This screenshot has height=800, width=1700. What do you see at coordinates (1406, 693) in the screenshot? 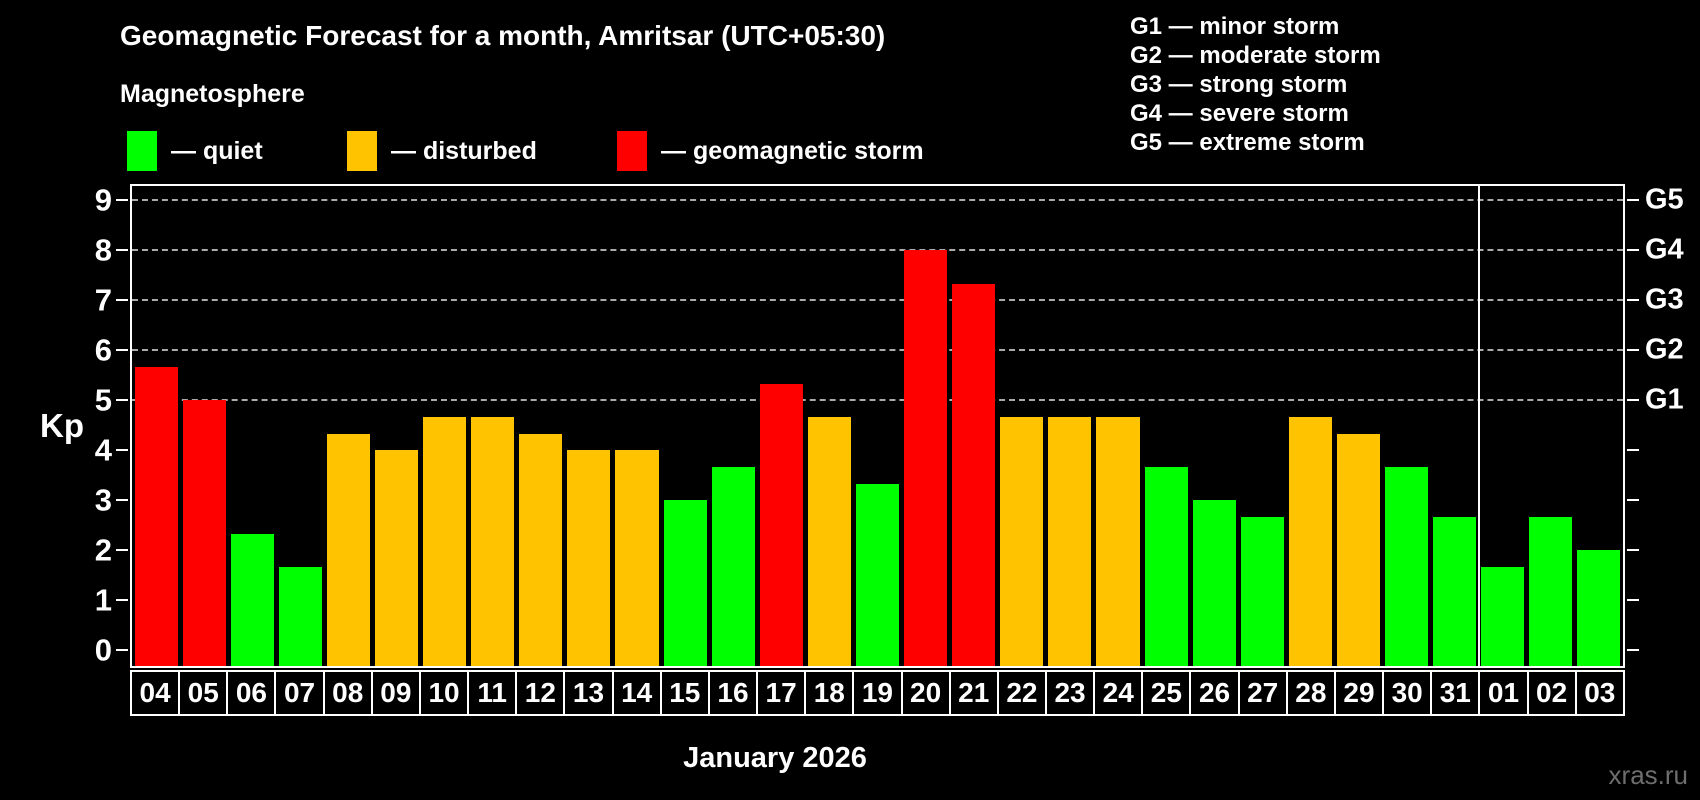
I see `day-label-30: 30` at bounding box center [1406, 693].